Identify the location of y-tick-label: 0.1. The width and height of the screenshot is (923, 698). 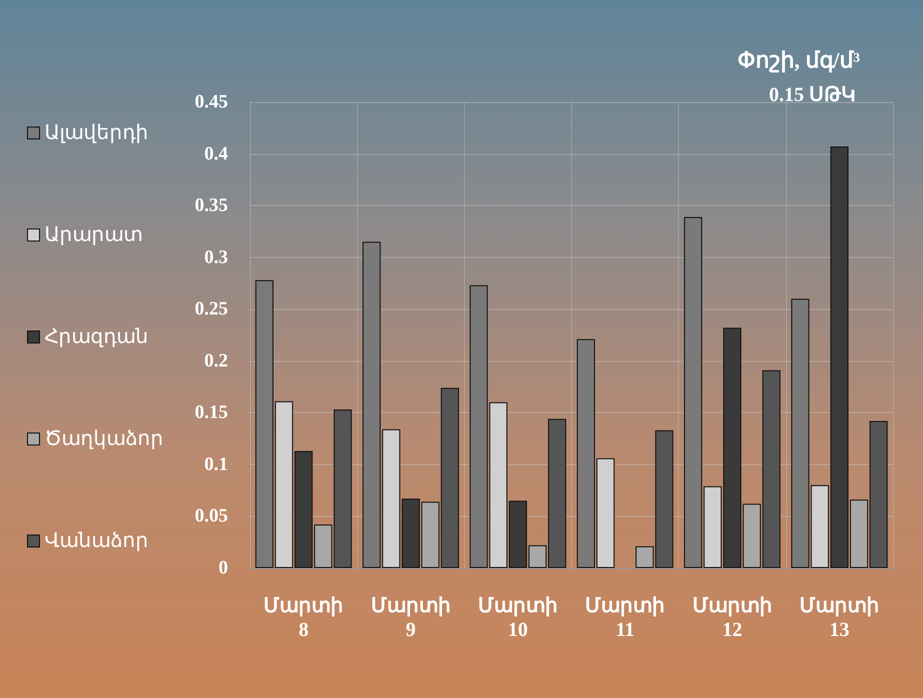
(216, 464).